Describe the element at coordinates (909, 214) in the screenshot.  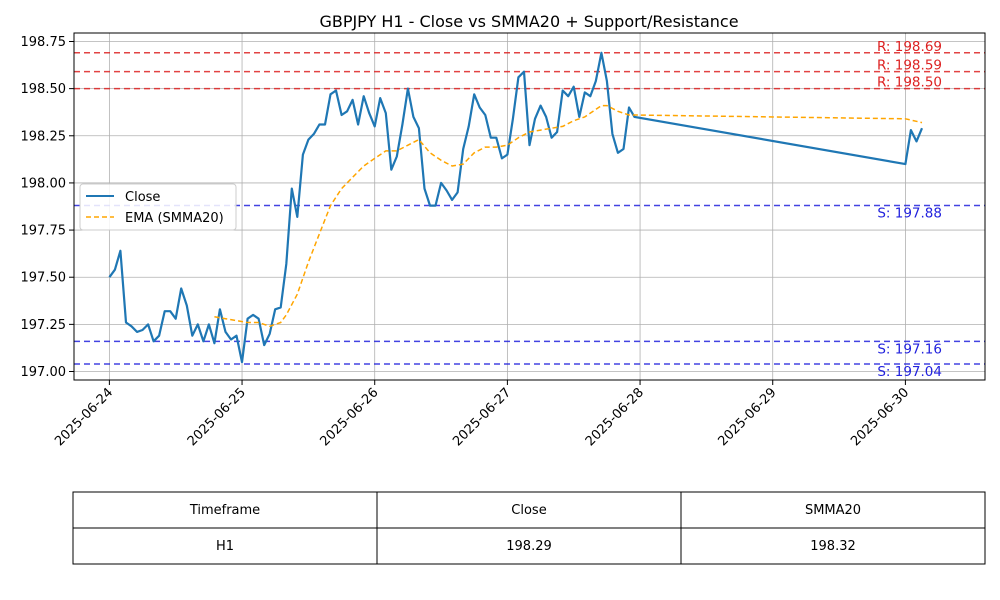
I see `support-label: S: 197.88` at that location.